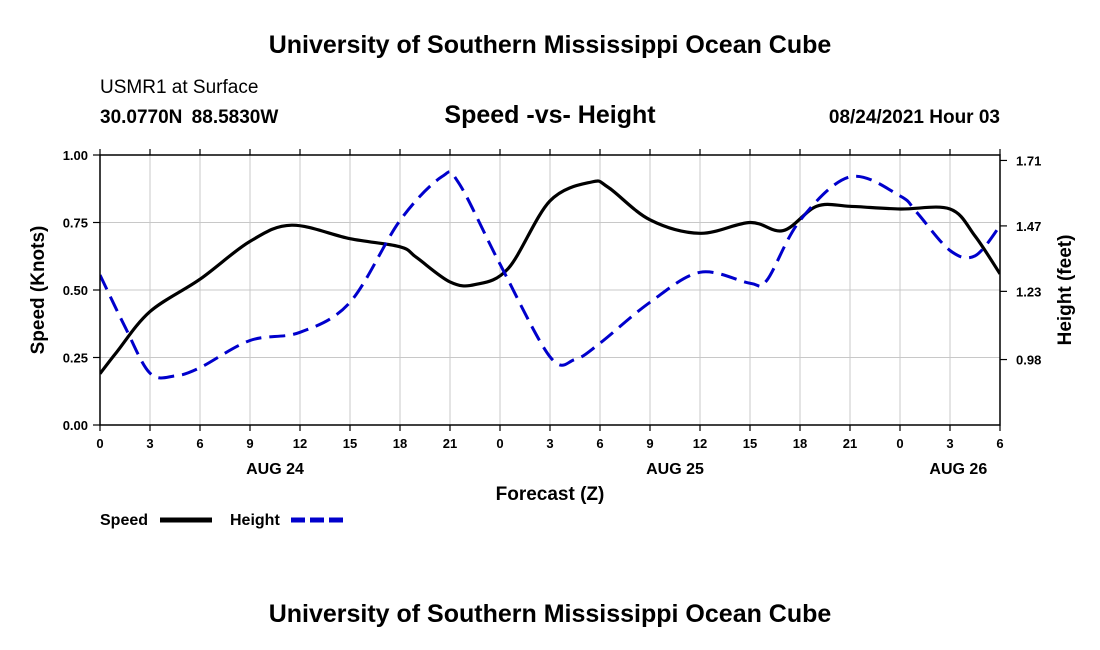  I want to click on y-axis-title-right: Height (feet), so click(1065, 290).